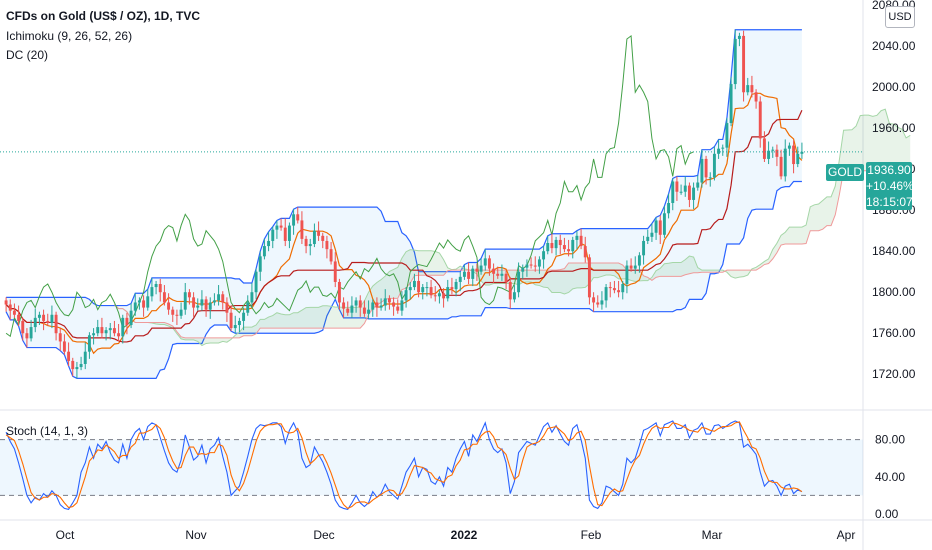 This screenshot has width=932, height=550. What do you see at coordinates (846, 535) in the screenshot?
I see `time-tick-label: Apr` at bounding box center [846, 535].